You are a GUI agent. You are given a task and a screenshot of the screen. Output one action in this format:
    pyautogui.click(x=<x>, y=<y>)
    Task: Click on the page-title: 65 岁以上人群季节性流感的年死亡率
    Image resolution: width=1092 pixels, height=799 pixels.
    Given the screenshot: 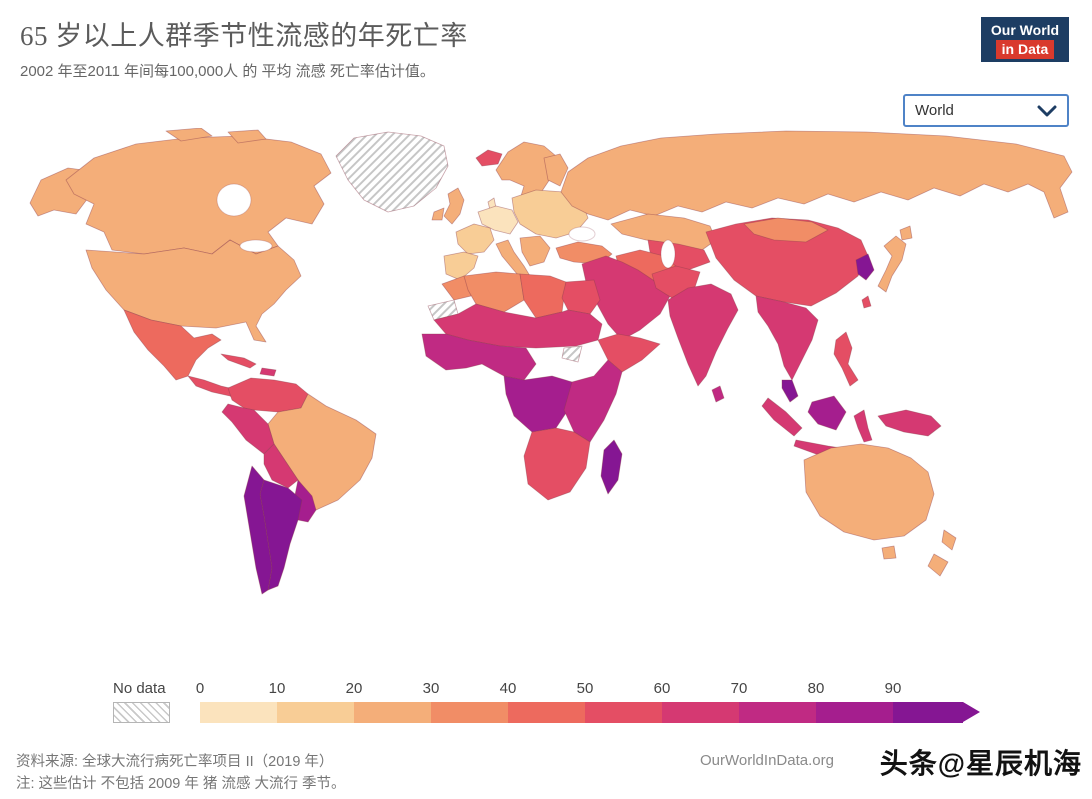 What is the action you would take?
    pyautogui.click(x=244, y=36)
    